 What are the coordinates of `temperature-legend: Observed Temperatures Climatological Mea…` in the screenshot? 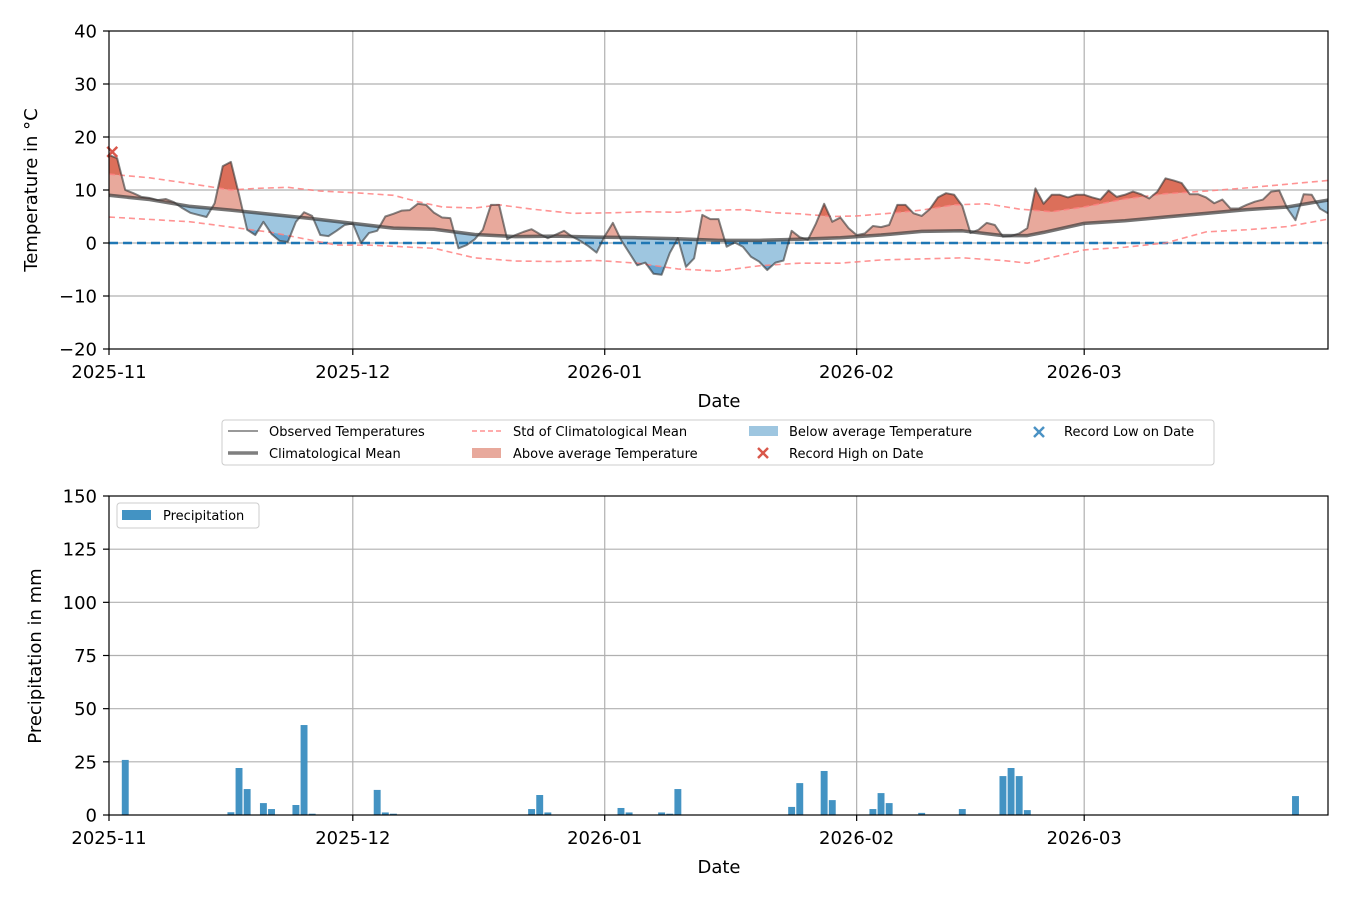 It's located at (718, 442).